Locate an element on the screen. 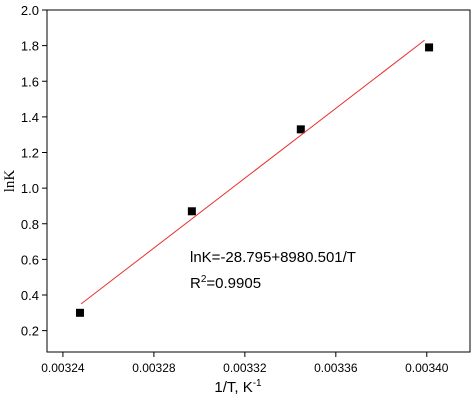 The width and height of the screenshot is (474, 403). r-squared-sup: 2 is located at coordinates (204, 279).